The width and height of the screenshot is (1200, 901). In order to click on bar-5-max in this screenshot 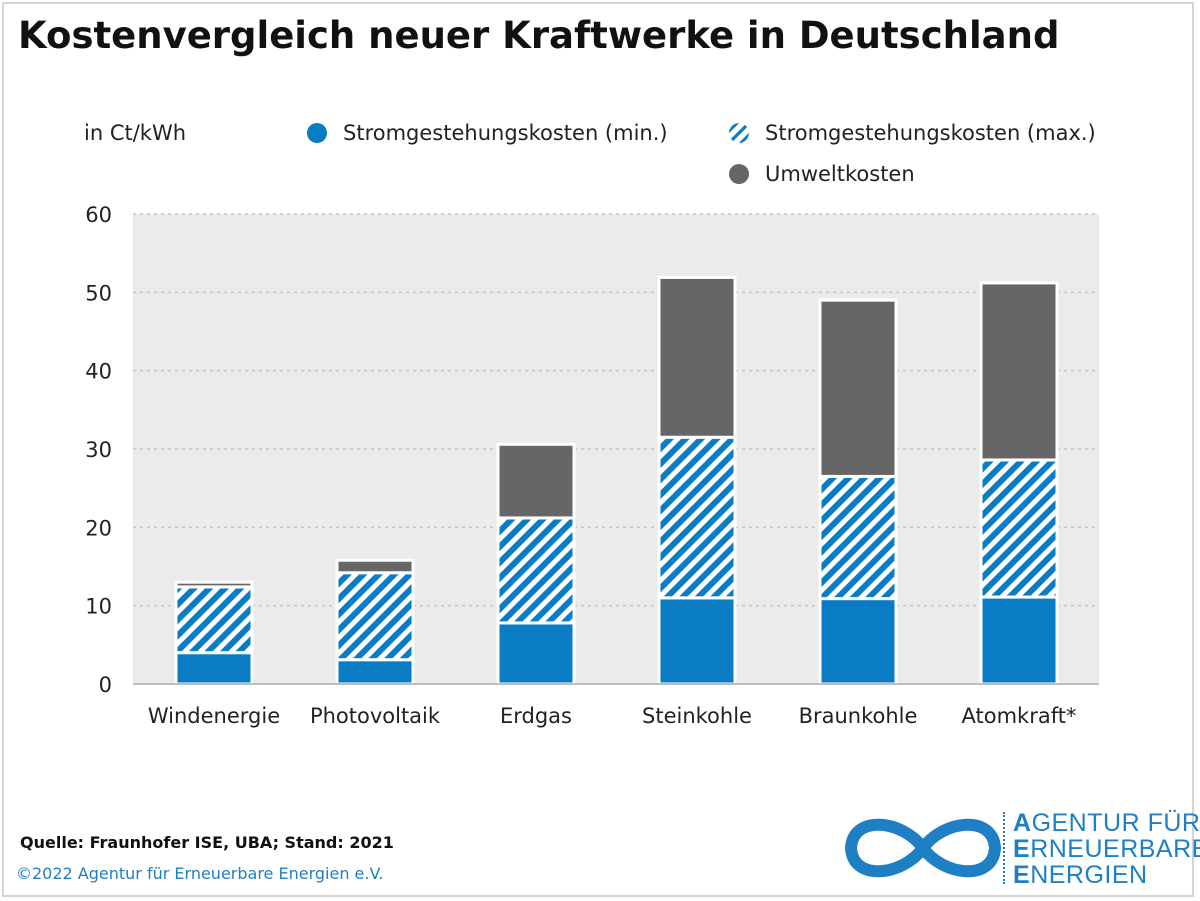, I will do `click(858, 537)`.